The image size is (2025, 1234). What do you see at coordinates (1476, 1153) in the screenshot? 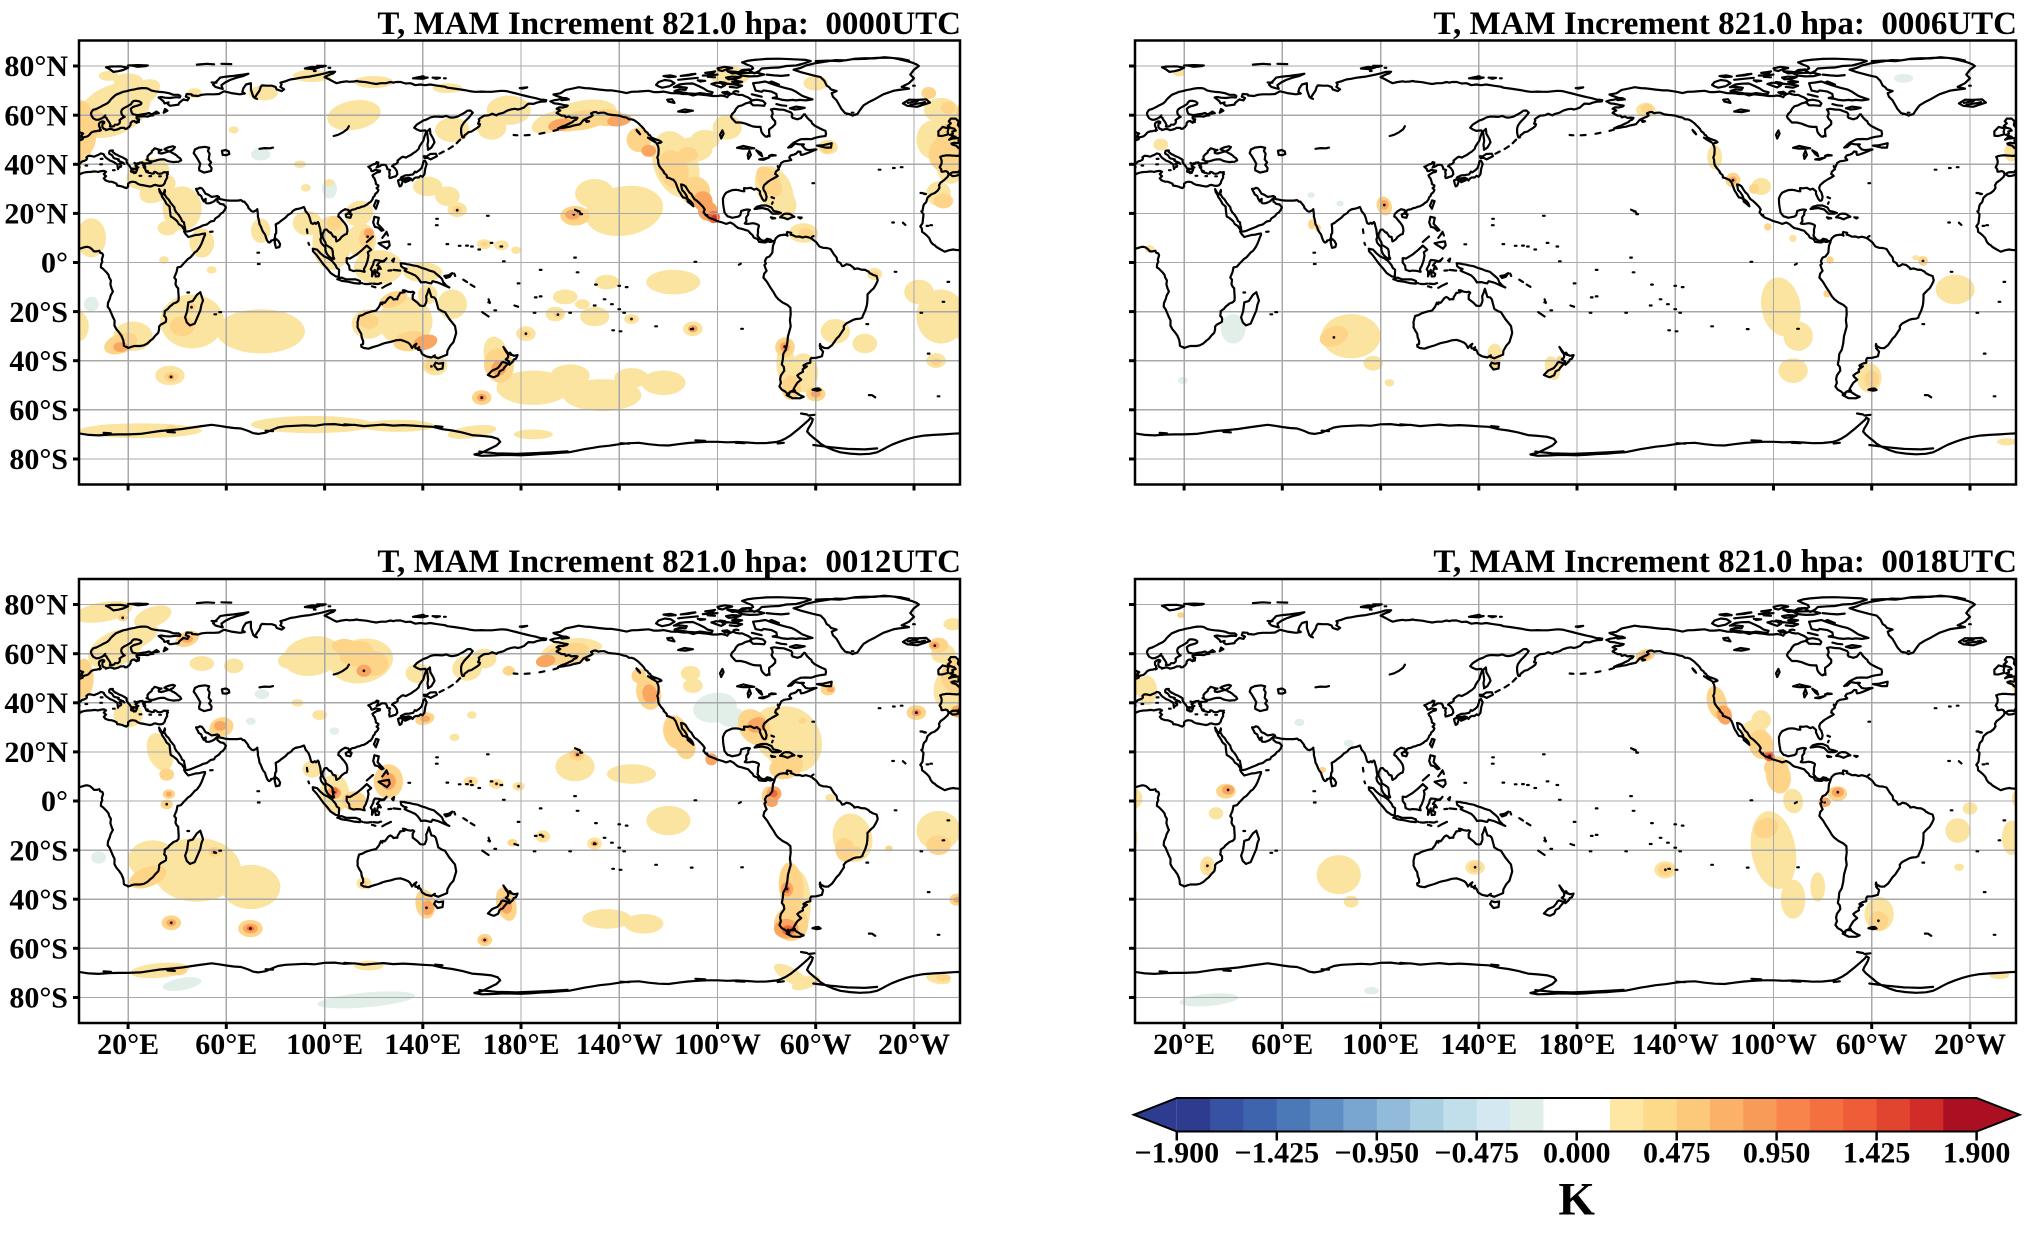
I see `svg-text: −0.475` at bounding box center [1476, 1153].